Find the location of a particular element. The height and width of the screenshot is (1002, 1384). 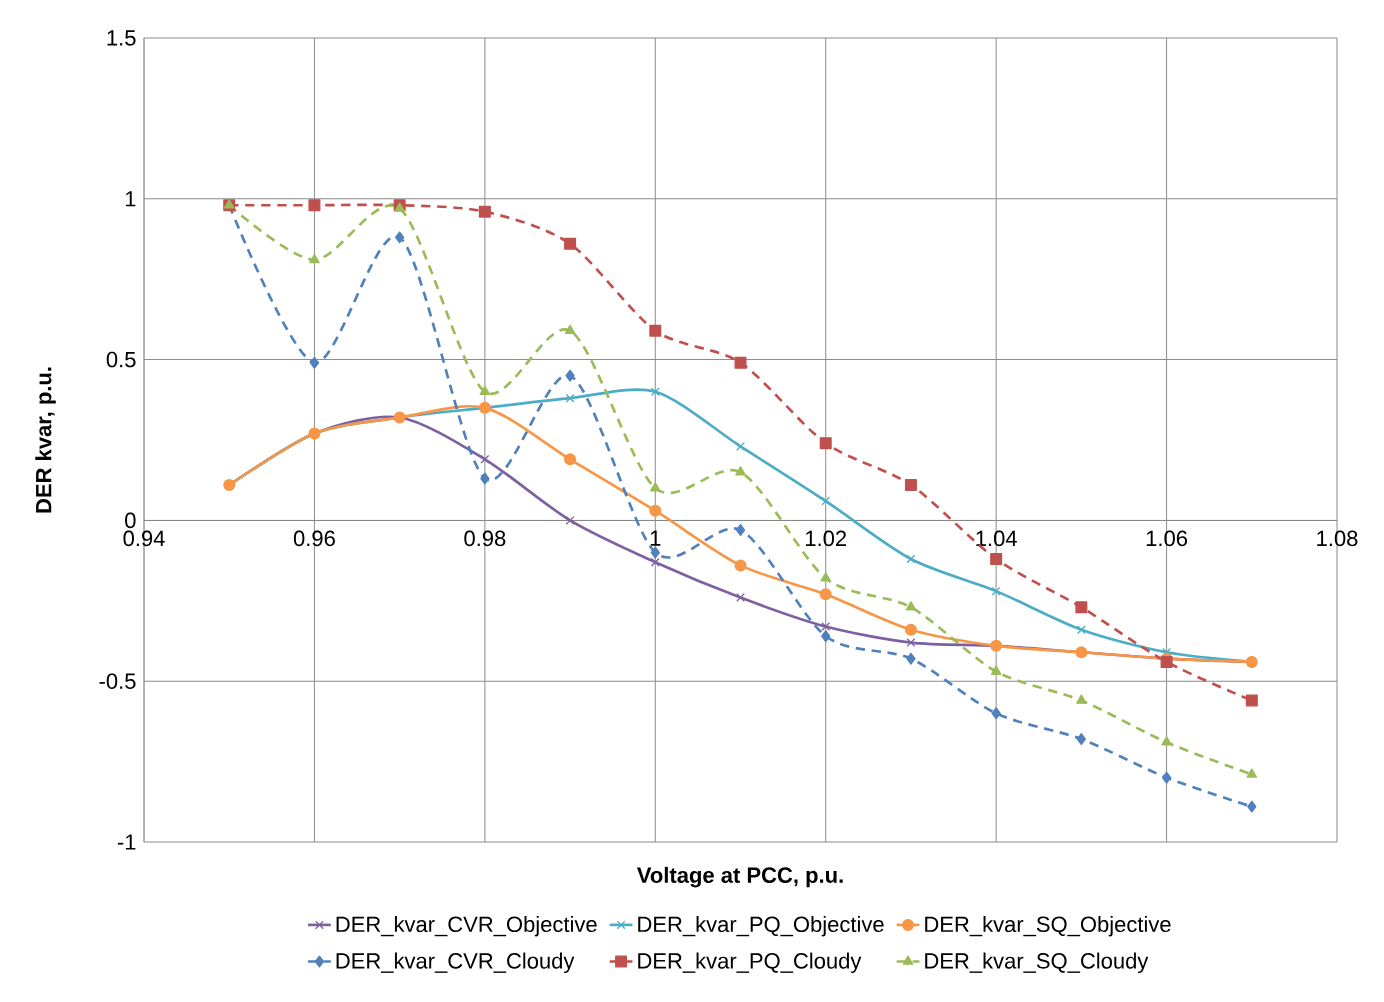

y-tick-label: -0.5 is located at coordinates (117, 681).